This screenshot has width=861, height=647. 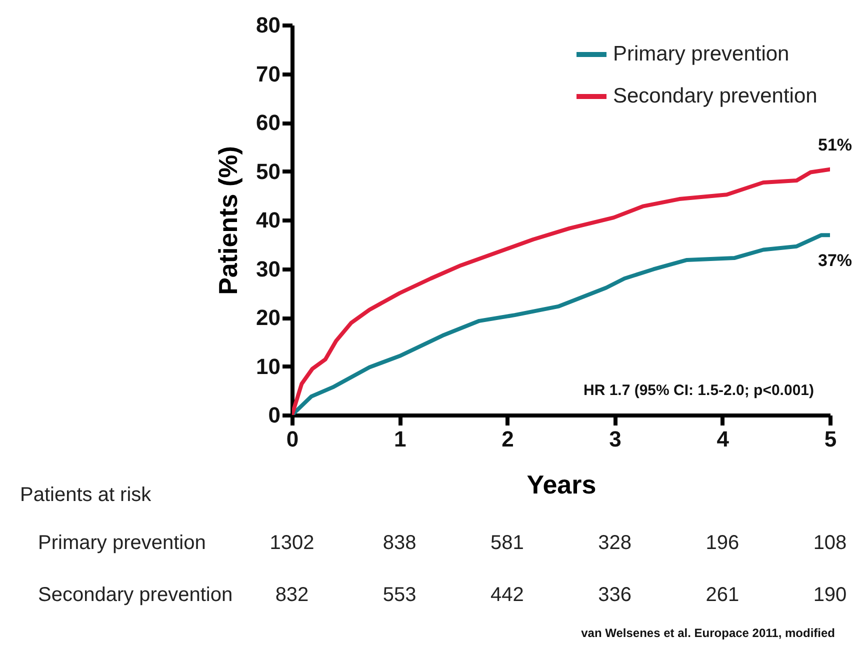 I want to click on y-tick-label: 80, so click(x=268, y=25).